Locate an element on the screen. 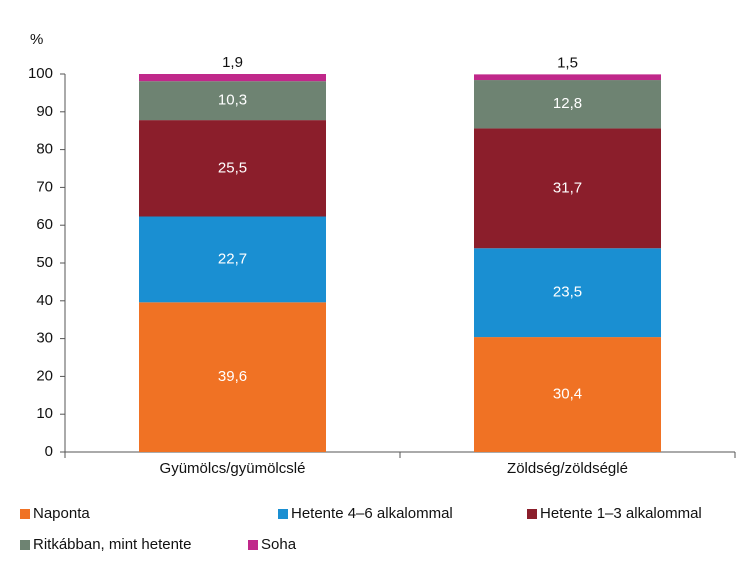 The height and width of the screenshot is (564, 752). data-label: 25,5 is located at coordinates (232, 167).